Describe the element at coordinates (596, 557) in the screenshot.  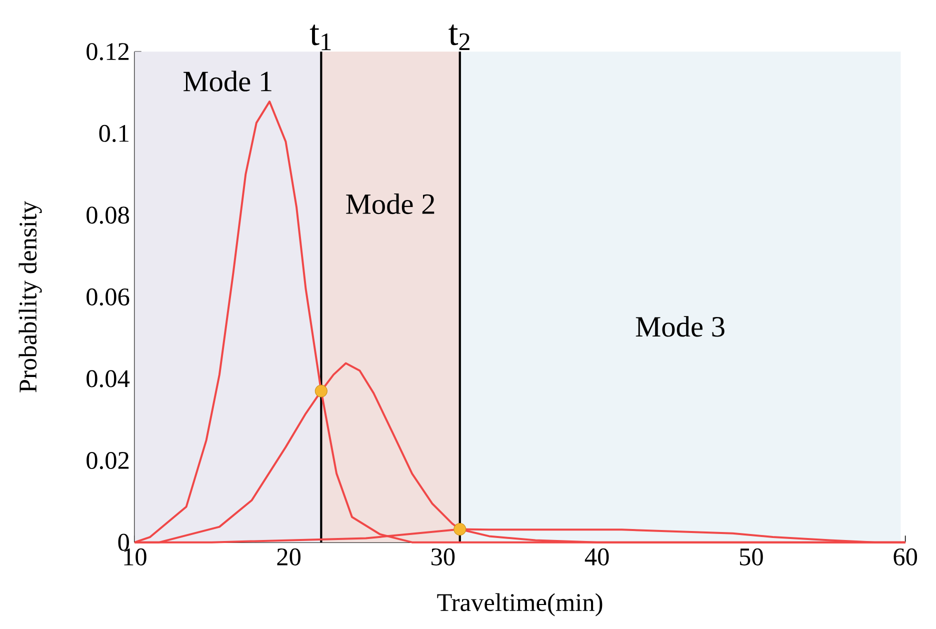
I see `x-tick-label: 40` at that location.